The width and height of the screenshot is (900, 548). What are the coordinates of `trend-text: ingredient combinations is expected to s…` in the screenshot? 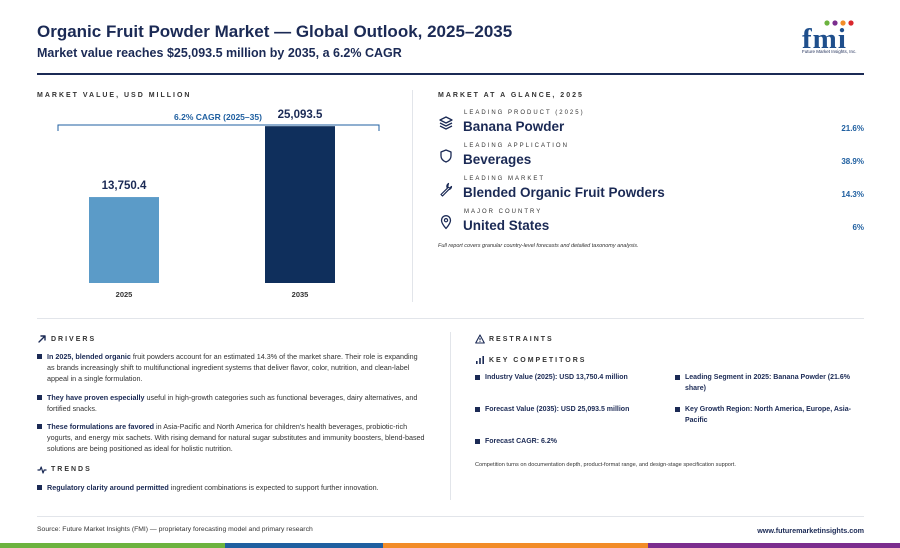 It's located at (273, 487).